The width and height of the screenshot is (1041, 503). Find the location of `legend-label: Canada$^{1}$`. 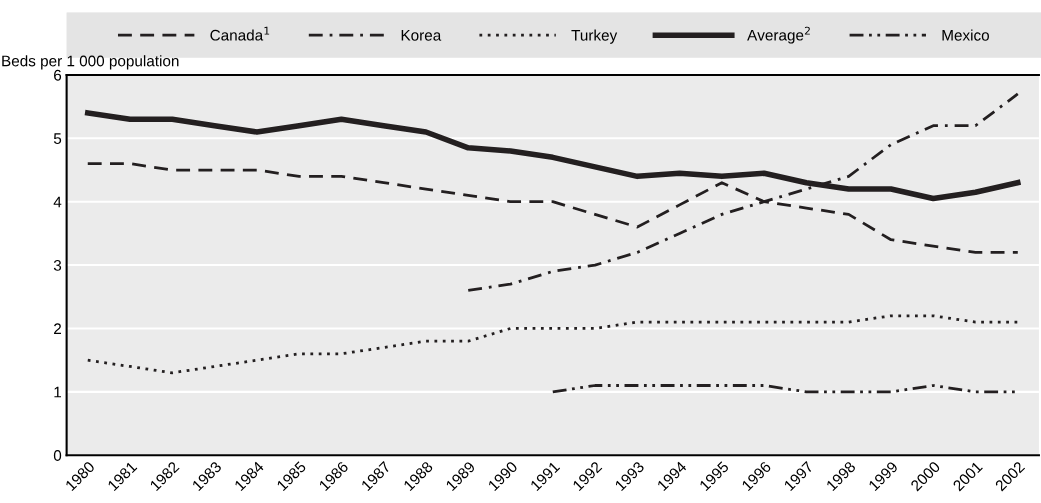

legend-label: Canada$^{1}$ is located at coordinates (240, 33).